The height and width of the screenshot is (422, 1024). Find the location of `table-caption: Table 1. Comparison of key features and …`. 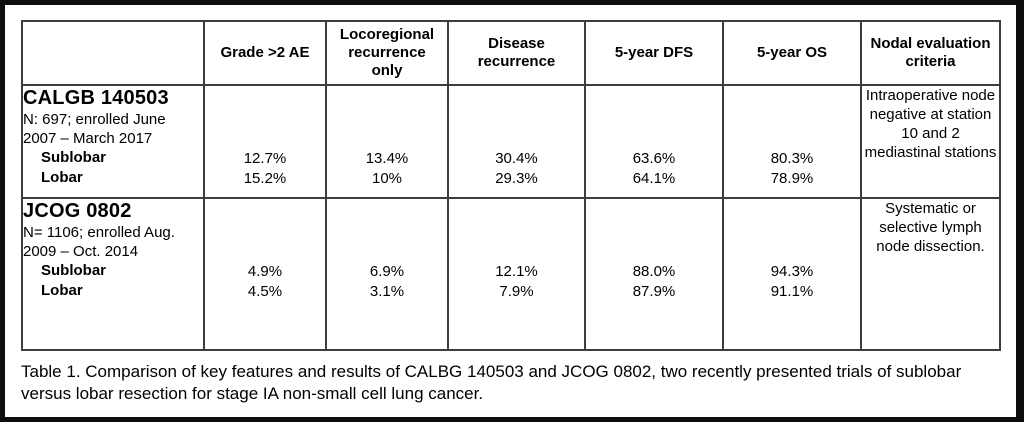

table-caption: Table 1. Comparison of key features and … is located at coordinates (491, 382).